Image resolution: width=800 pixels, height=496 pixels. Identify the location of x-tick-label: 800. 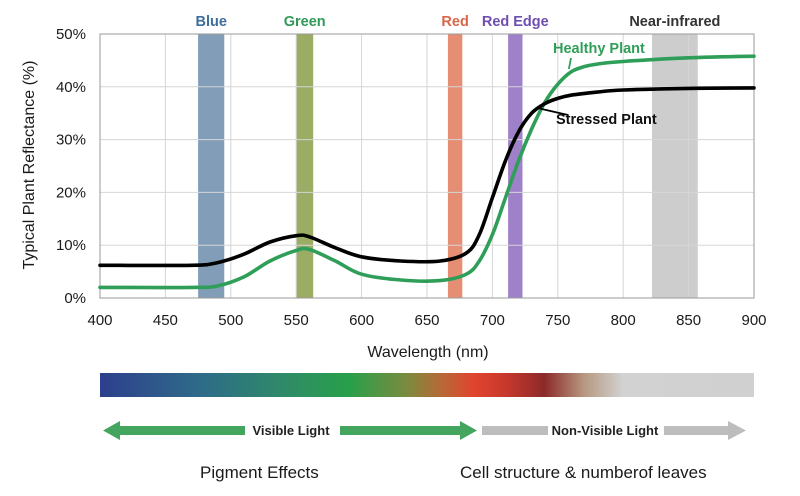
(623, 320).